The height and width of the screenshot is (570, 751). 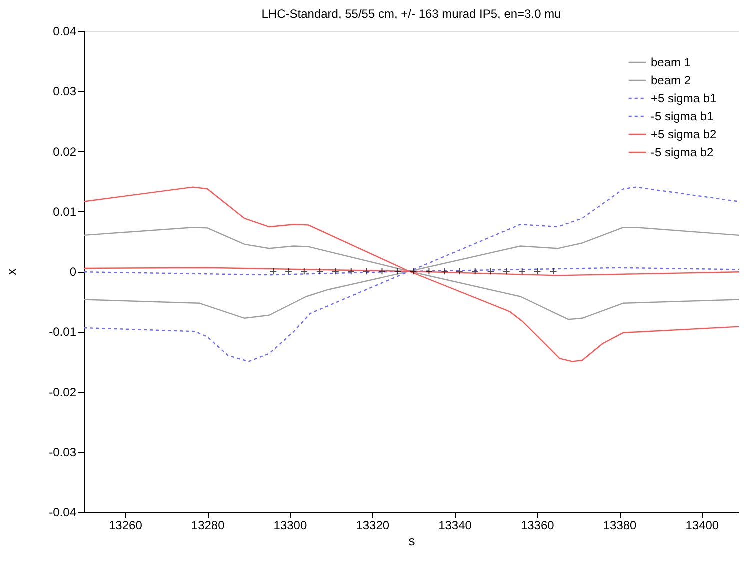 I want to click on x-tick-label: 13360, so click(x=537, y=525).